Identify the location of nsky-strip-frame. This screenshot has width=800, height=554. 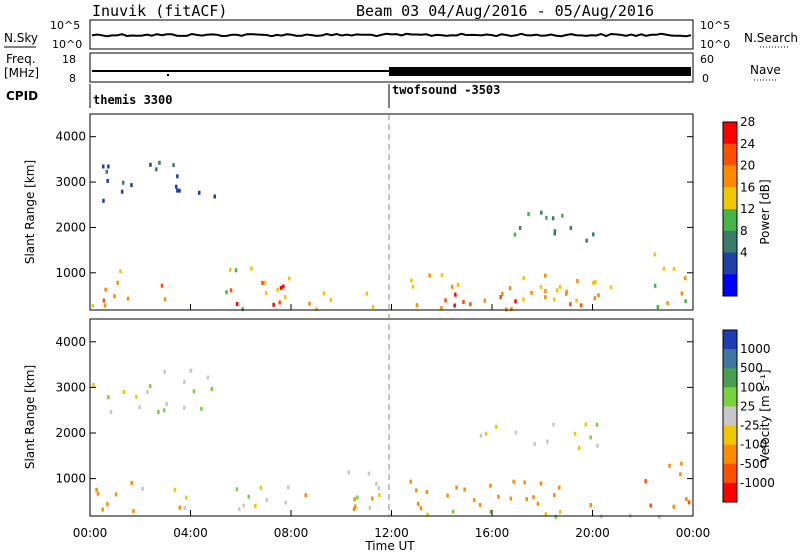
(391, 34).